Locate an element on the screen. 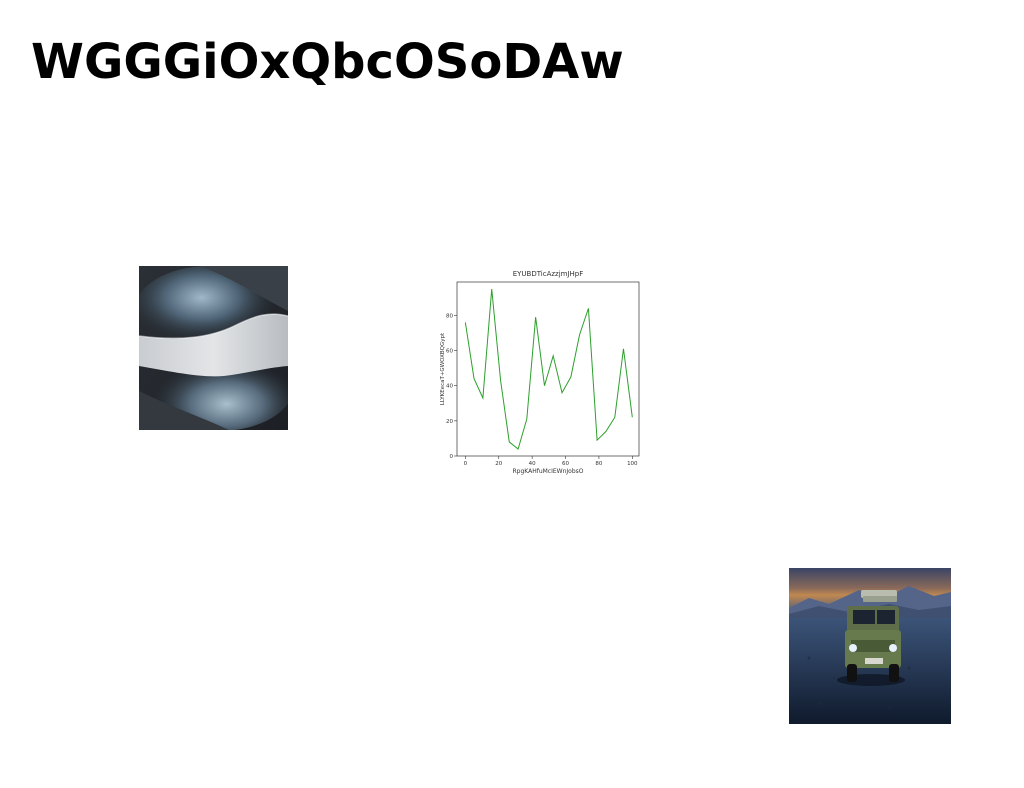  series-line is located at coordinates (548, 369).